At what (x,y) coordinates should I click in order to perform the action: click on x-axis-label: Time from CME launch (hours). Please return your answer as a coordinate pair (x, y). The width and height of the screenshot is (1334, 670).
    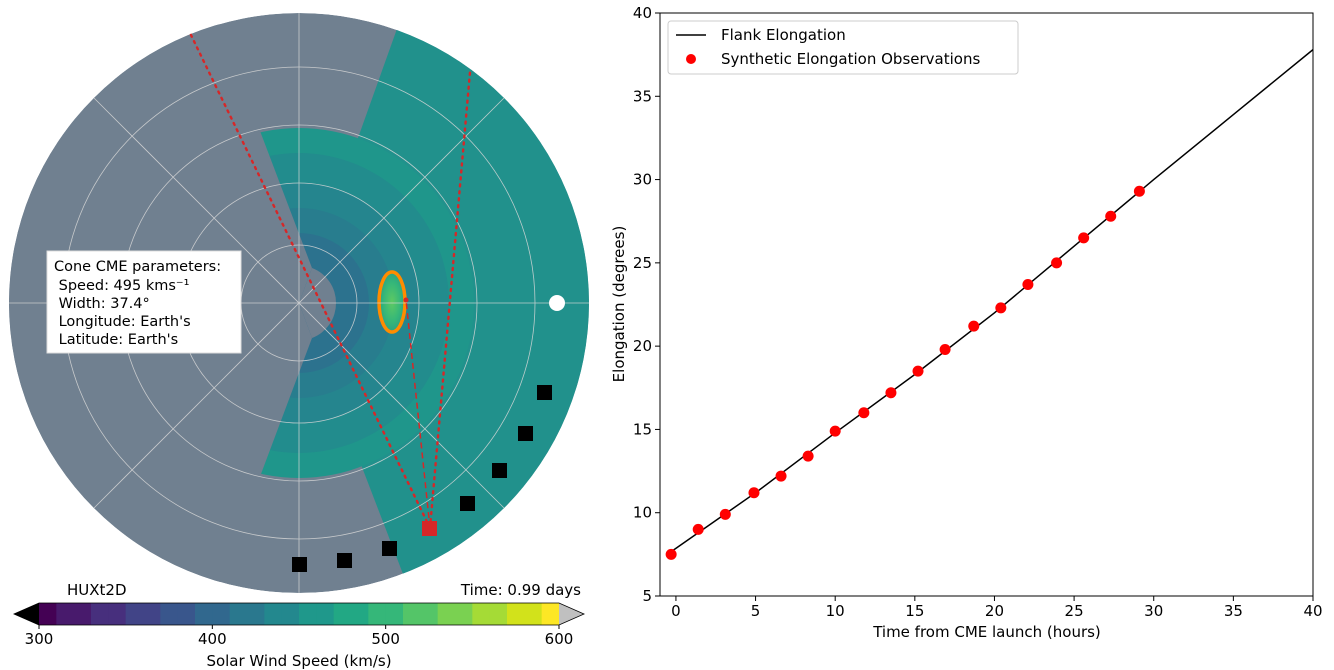
    Looking at the image, I should click on (986, 632).